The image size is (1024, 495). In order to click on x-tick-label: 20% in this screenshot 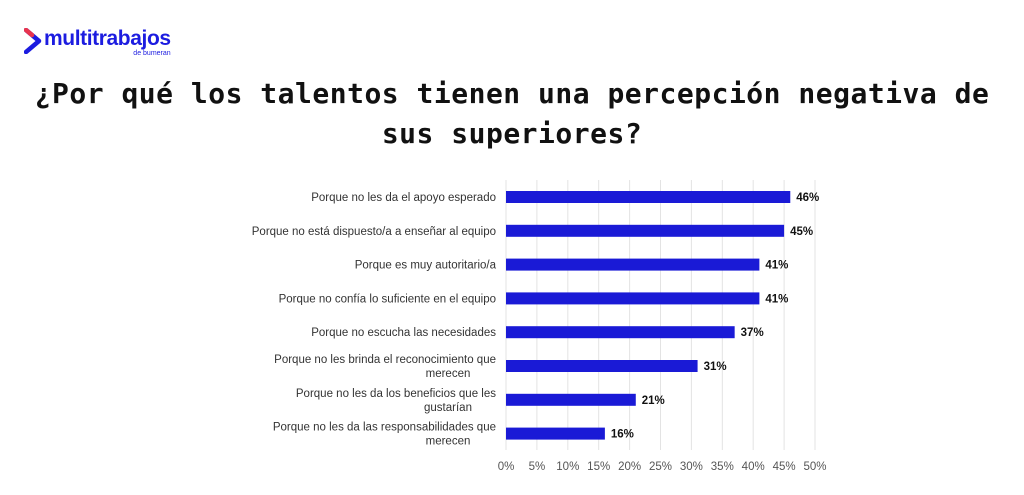, I will do `click(629, 467)`.